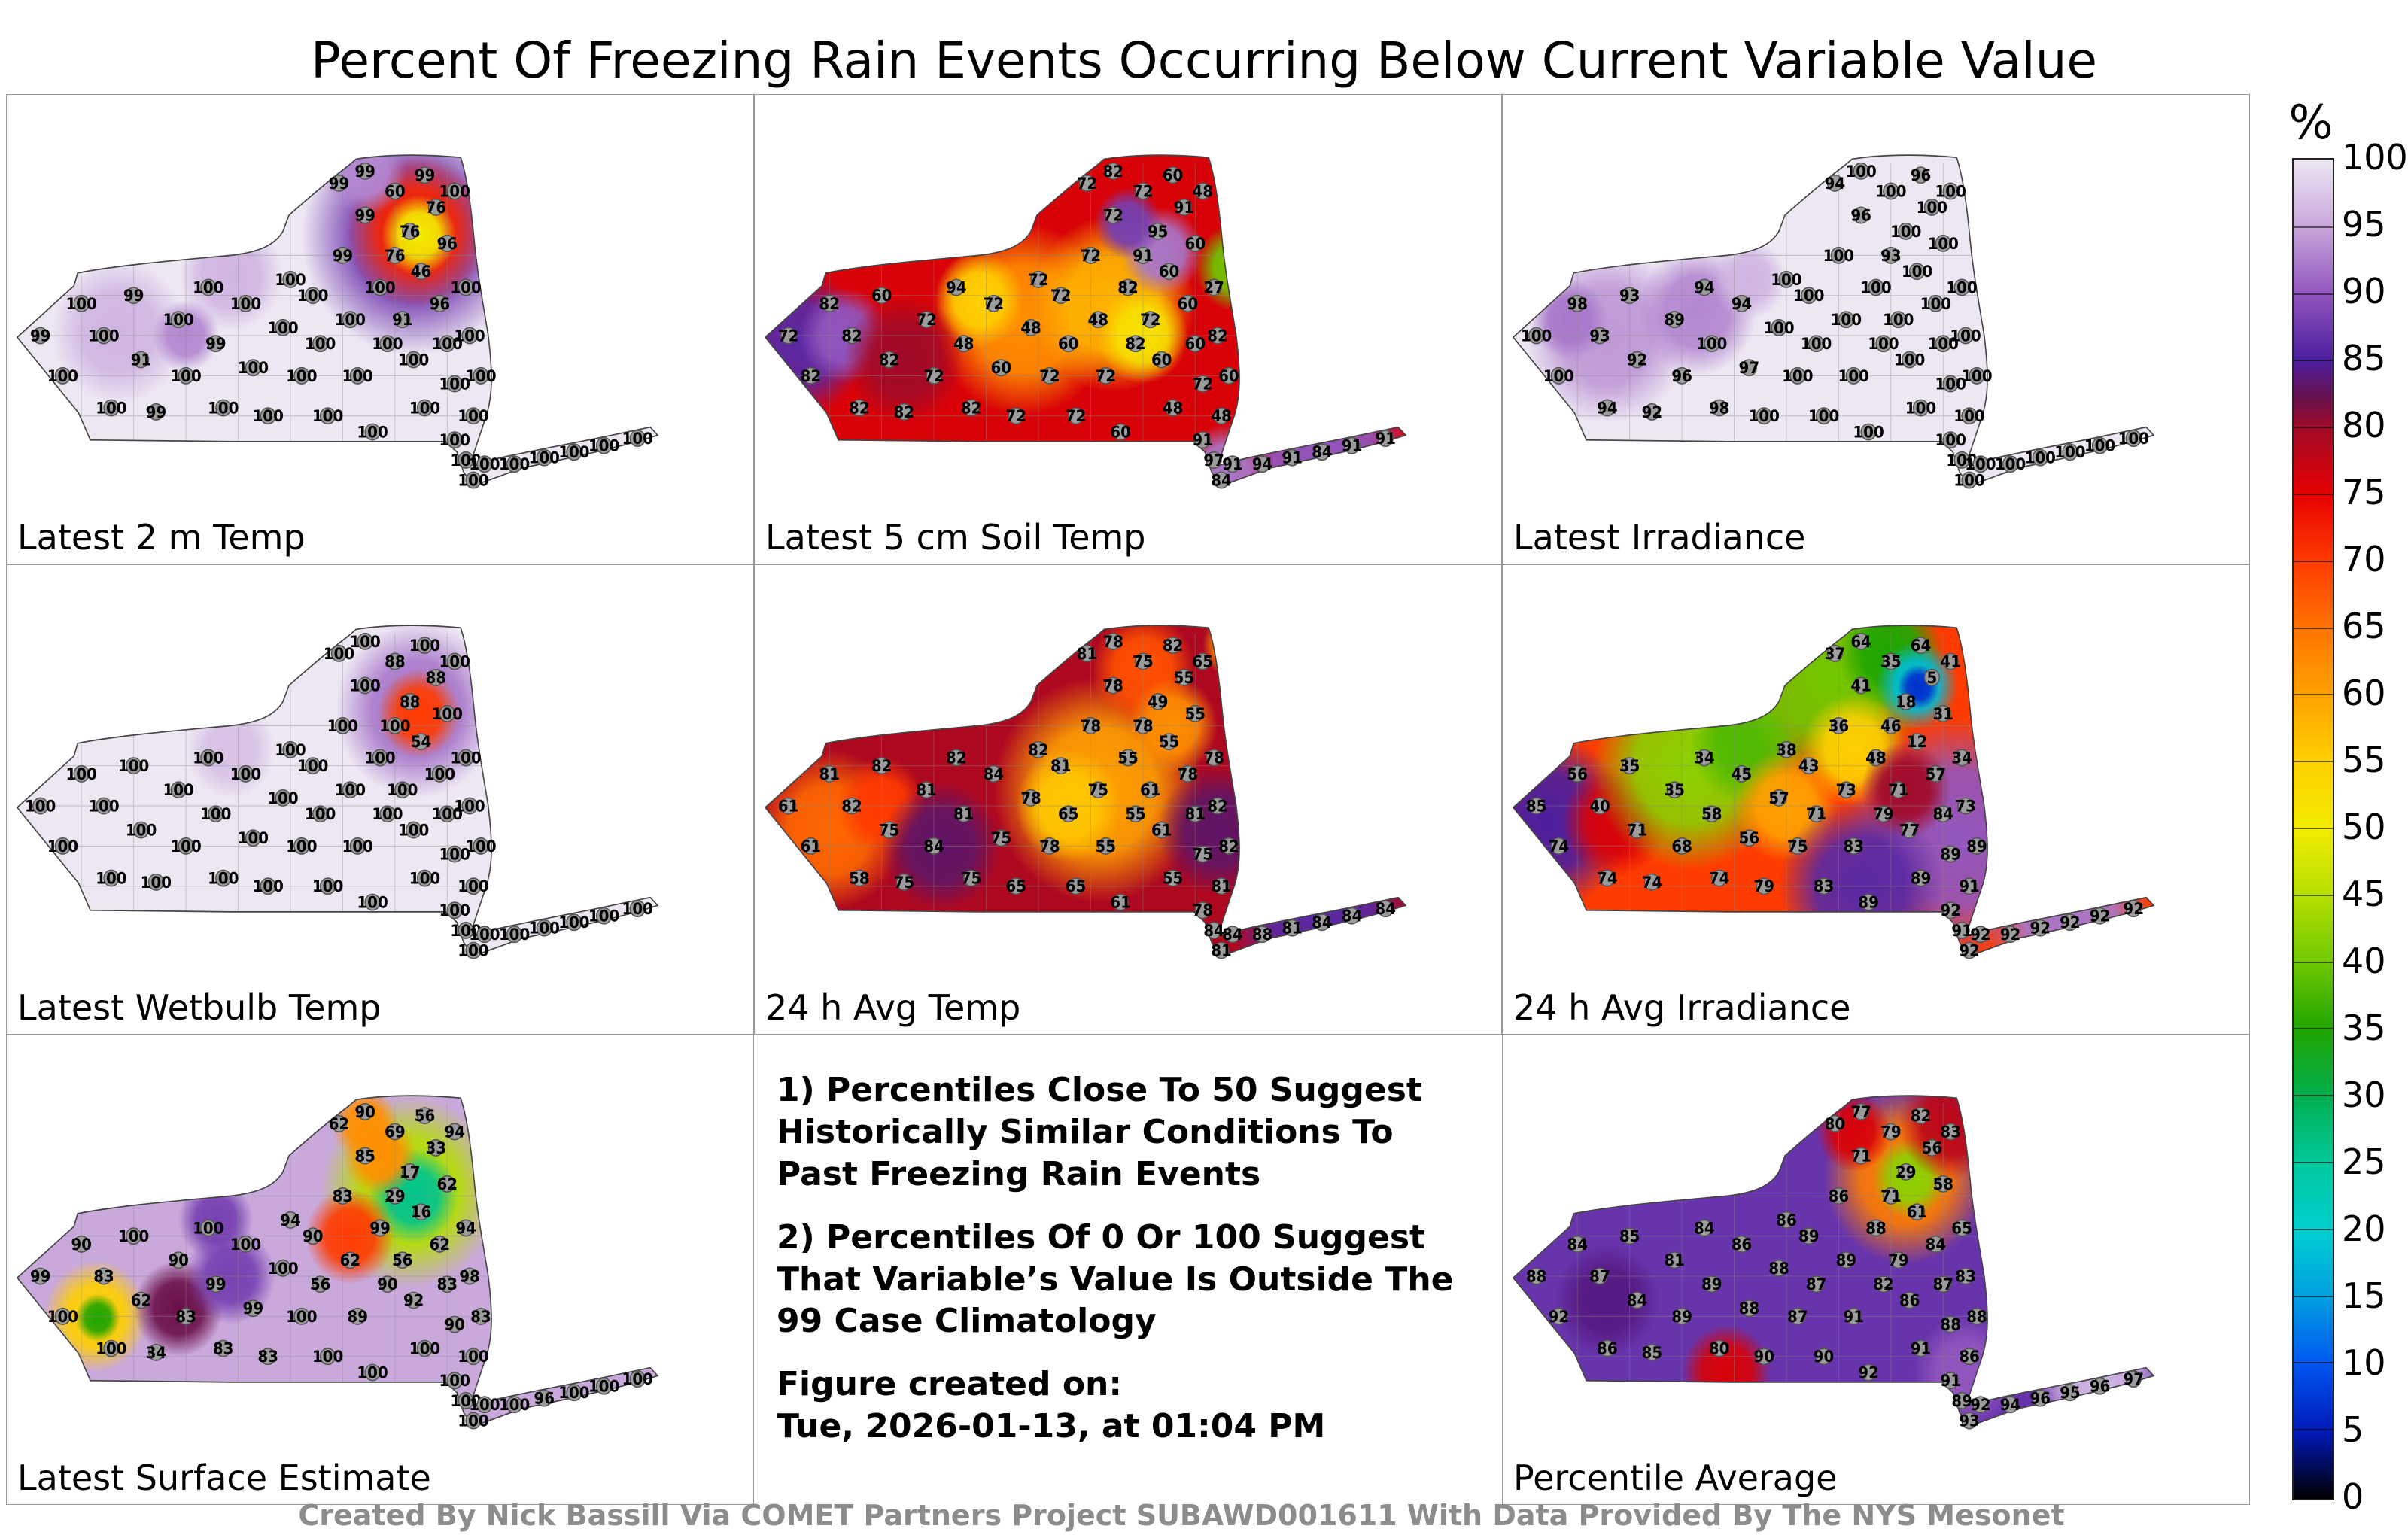 This screenshot has width=2408, height=1535. Describe the element at coordinates (2364, 760) in the screenshot. I see `colorbar-tick-label: 55` at that location.